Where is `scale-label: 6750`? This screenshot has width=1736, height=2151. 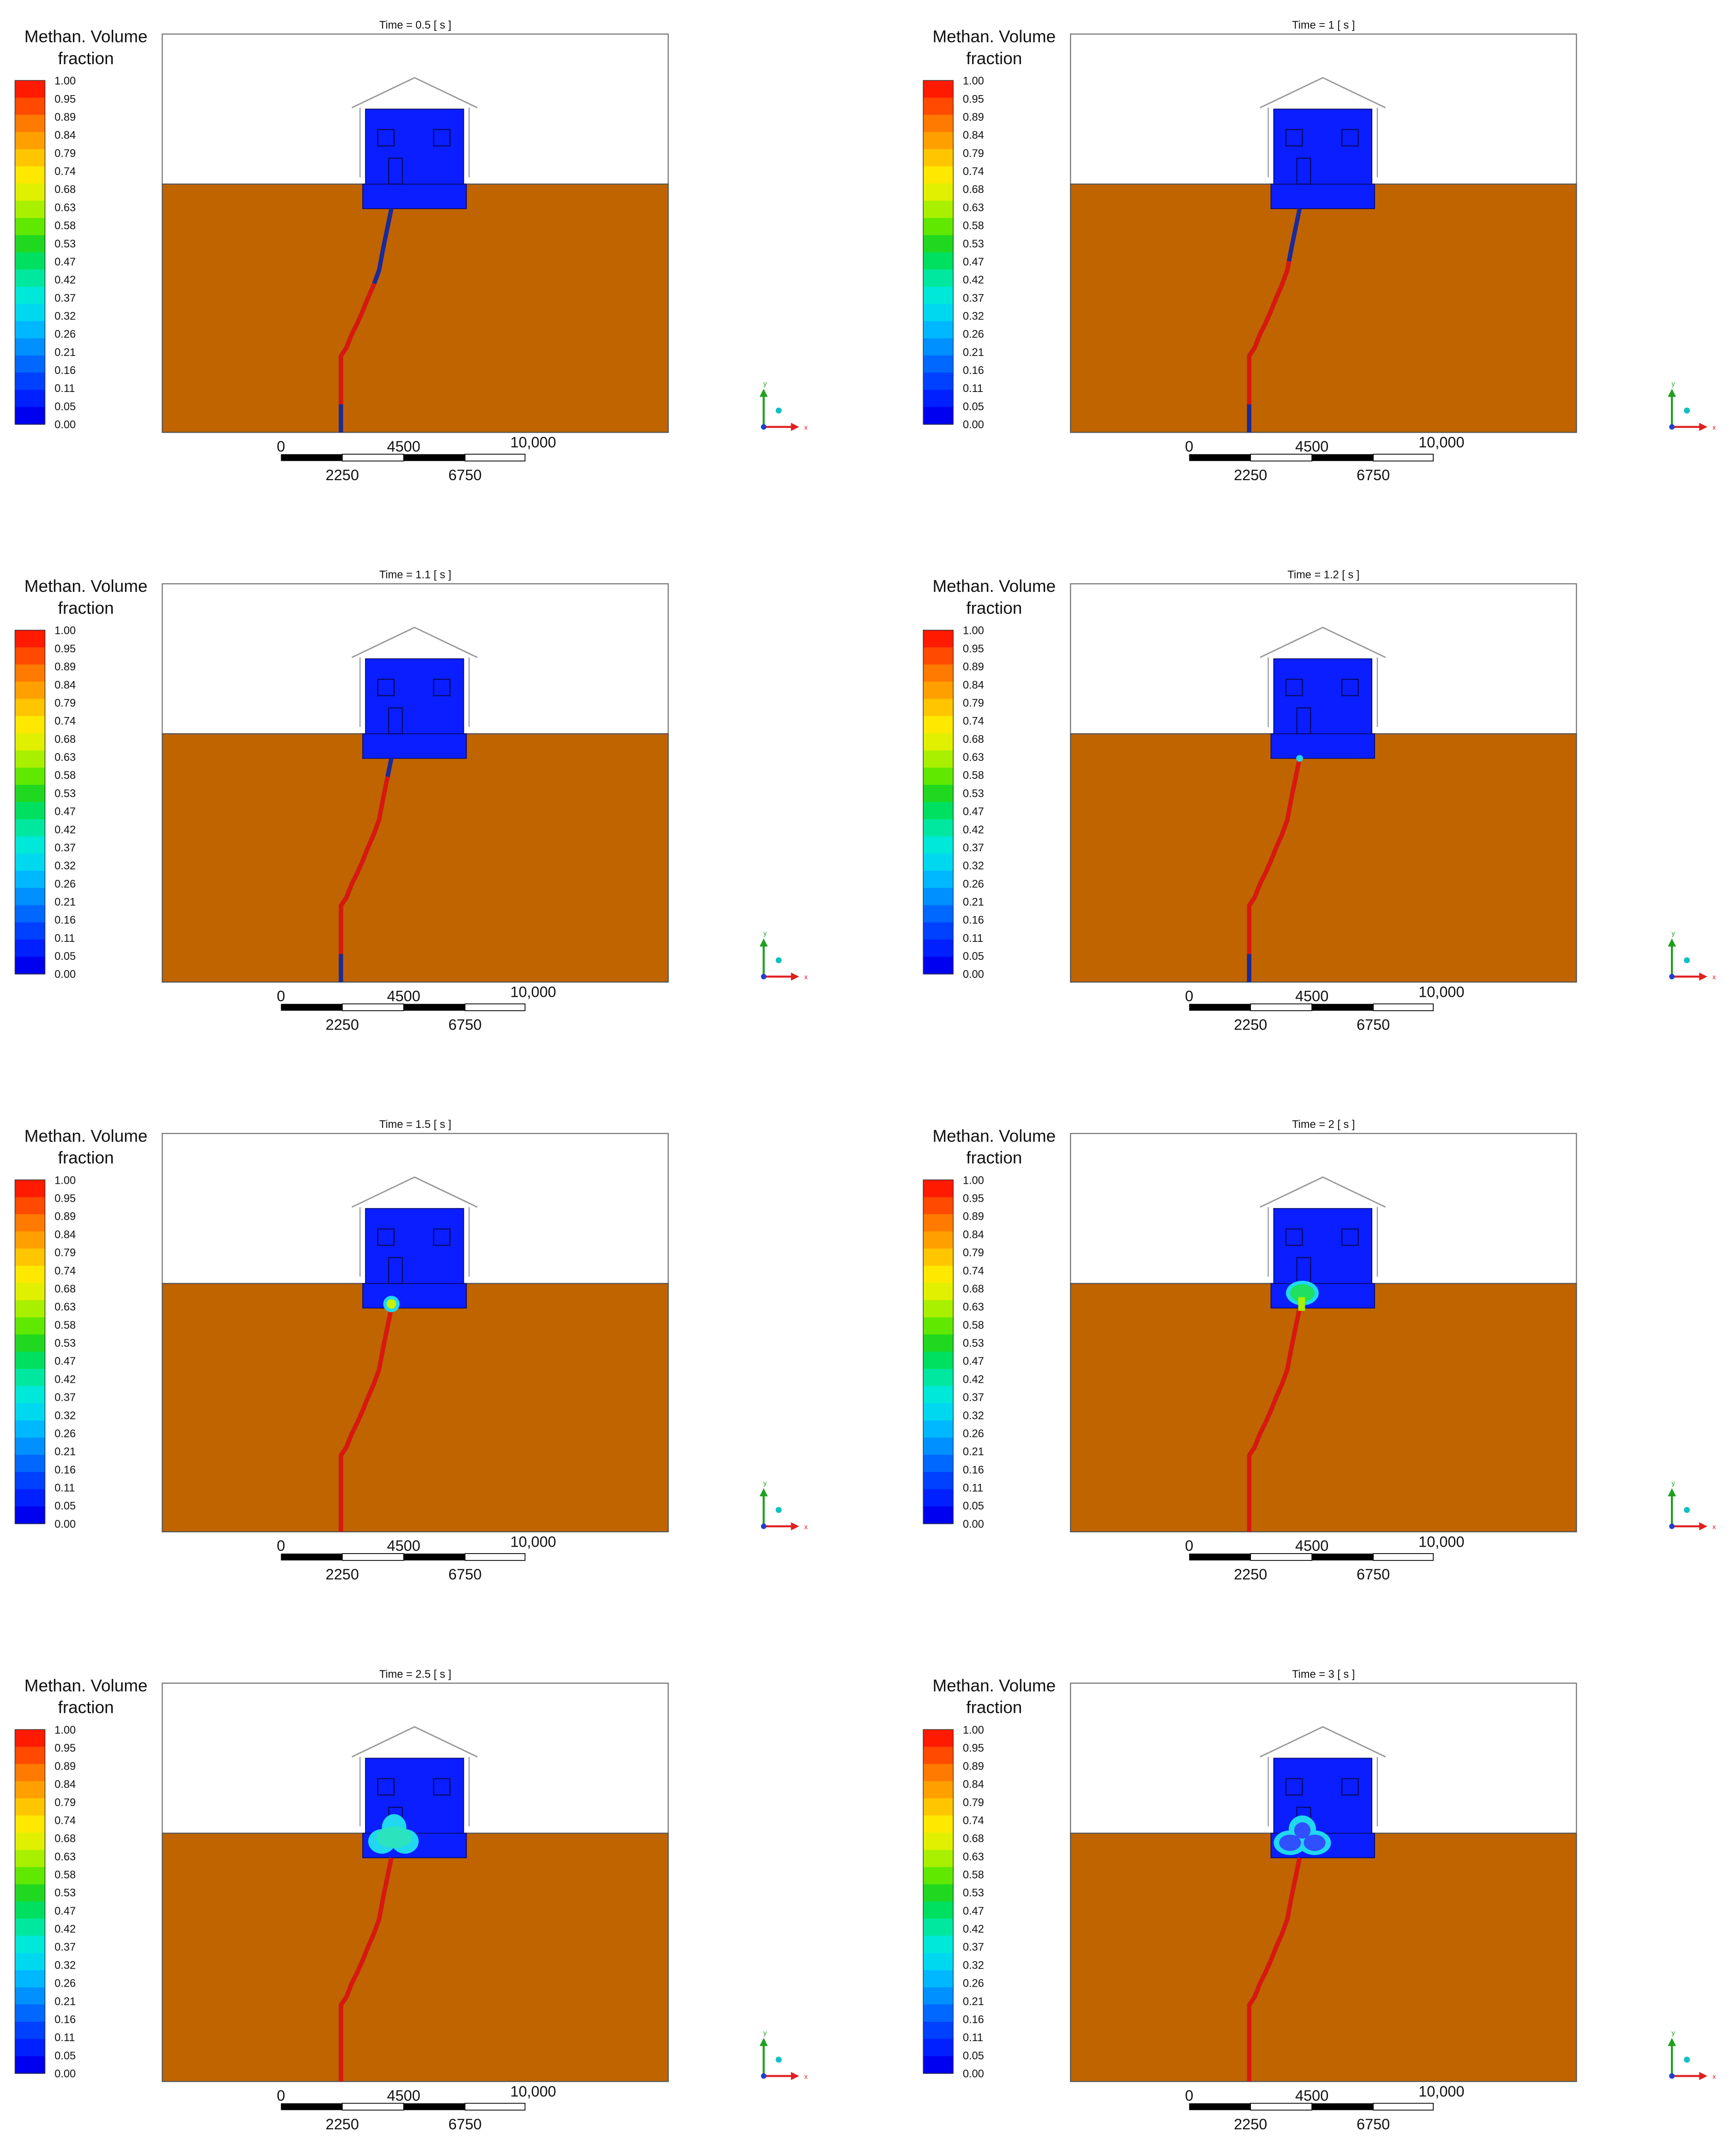
scale-label: 6750 is located at coordinates (1374, 2125).